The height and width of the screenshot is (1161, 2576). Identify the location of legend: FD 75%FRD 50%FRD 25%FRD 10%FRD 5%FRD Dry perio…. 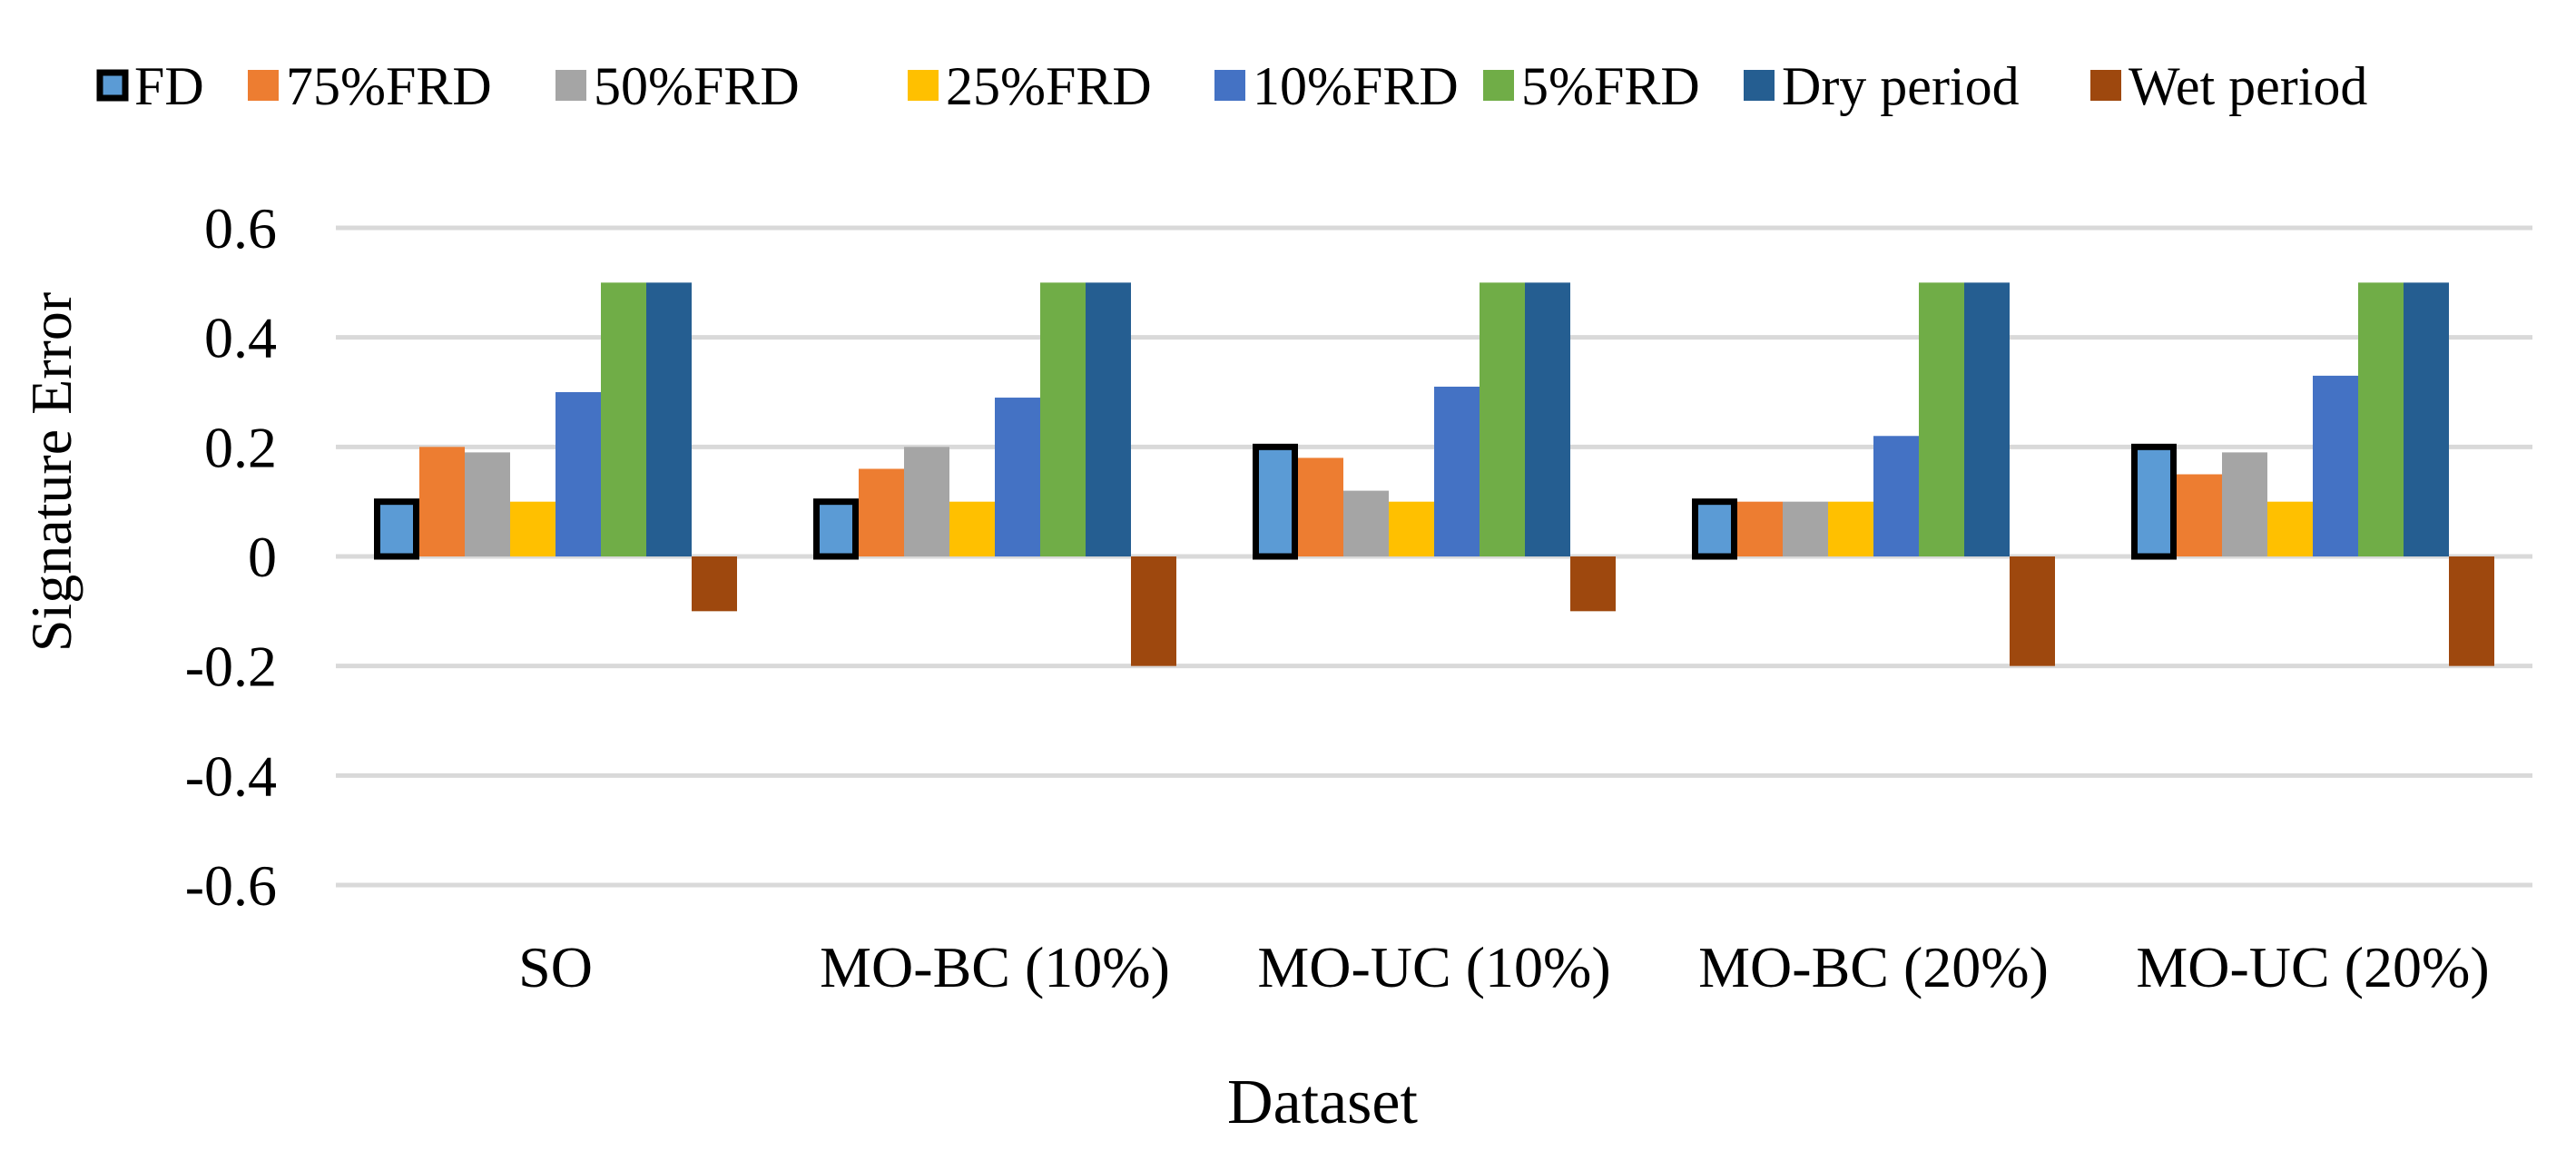
(1231, 86).